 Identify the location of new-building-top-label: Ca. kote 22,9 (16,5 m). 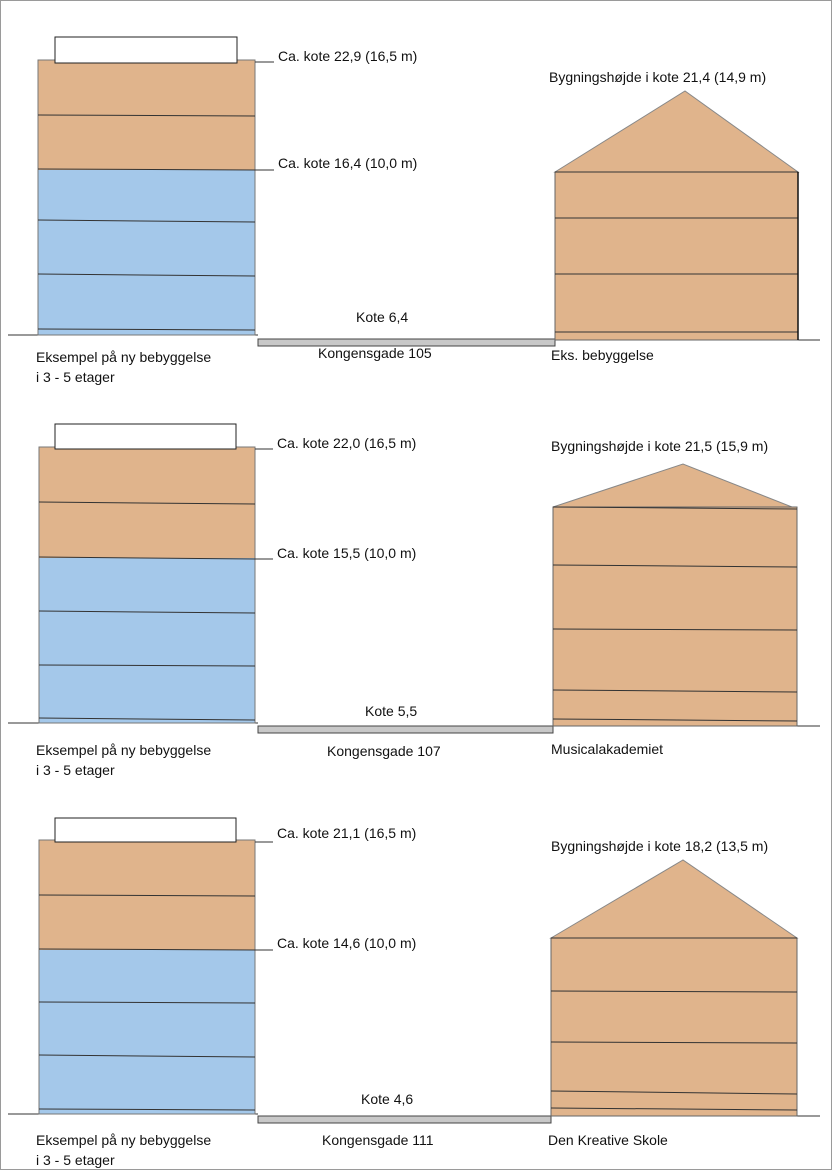
(347, 56).